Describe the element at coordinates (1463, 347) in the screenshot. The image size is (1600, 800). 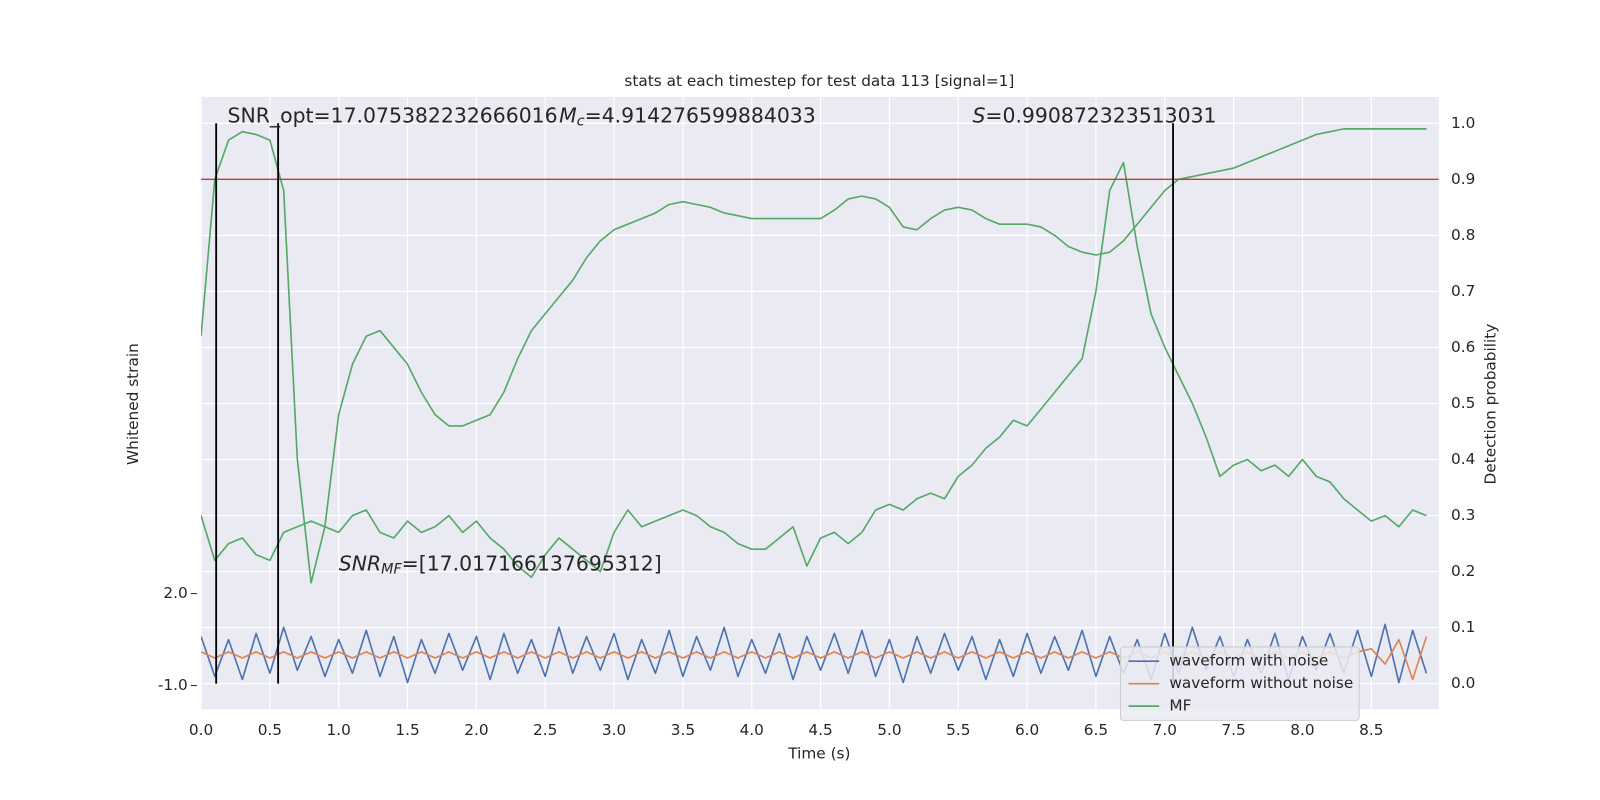
I see `y2-tick-label: 0.6` at that location.